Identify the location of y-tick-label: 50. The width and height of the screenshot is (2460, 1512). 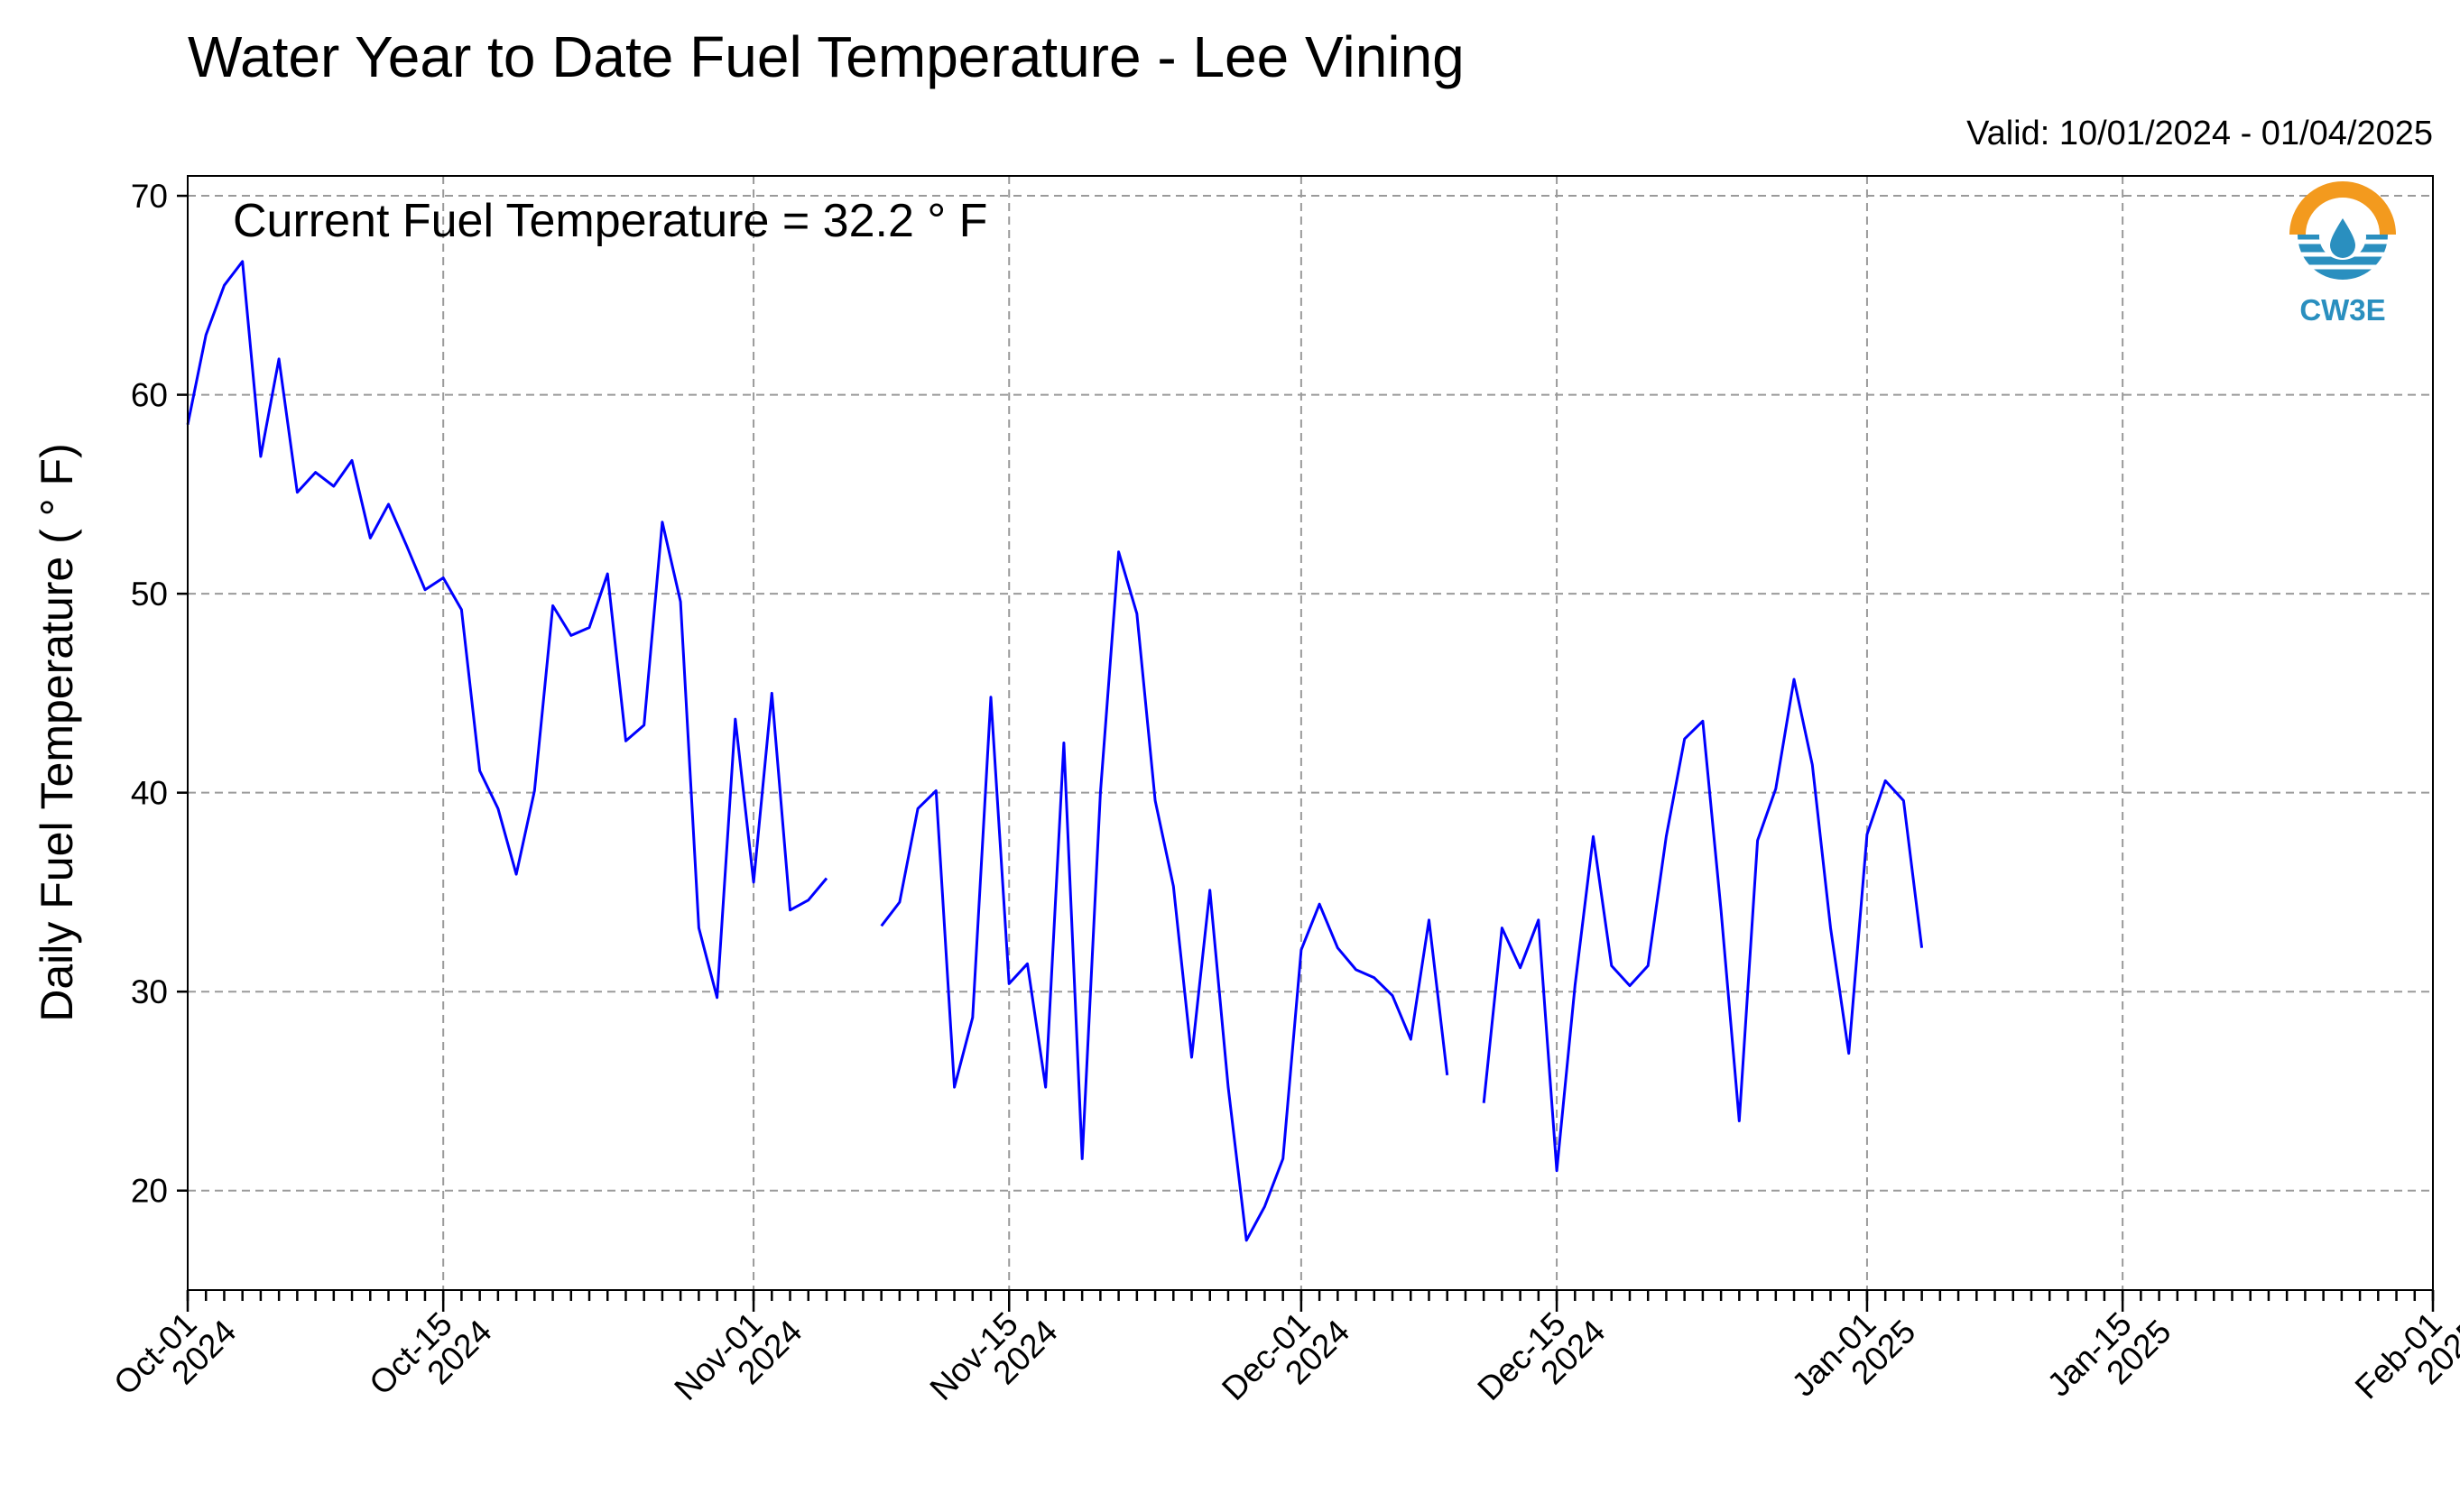
(149, 594).